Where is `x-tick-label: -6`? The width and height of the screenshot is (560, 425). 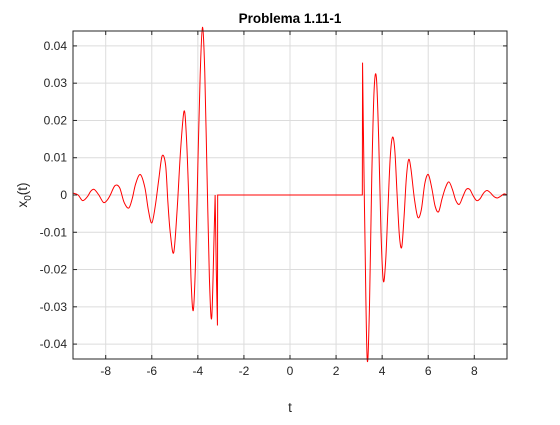 x-tick-label: -6 is located at coordinates (151, 371).